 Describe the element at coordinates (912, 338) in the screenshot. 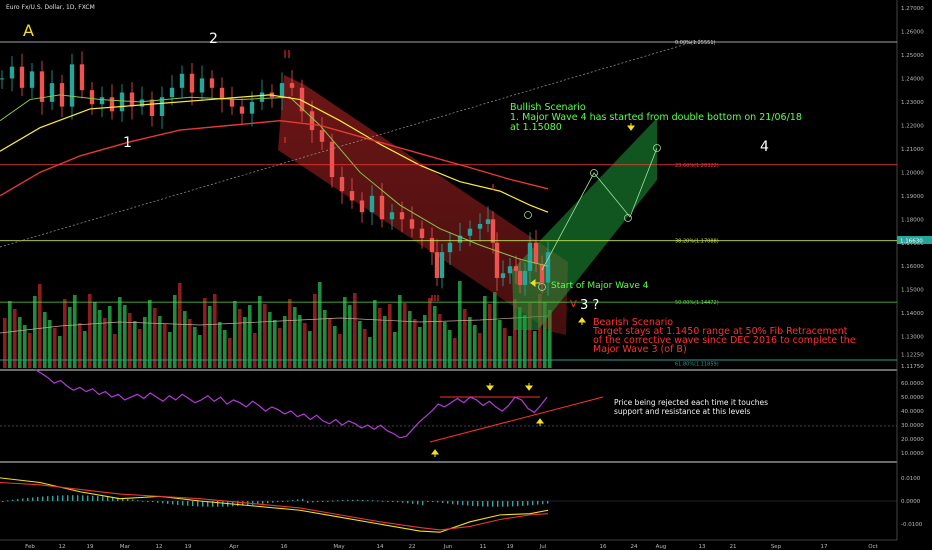

I see `price-tick-label: 1.13000` at that location.